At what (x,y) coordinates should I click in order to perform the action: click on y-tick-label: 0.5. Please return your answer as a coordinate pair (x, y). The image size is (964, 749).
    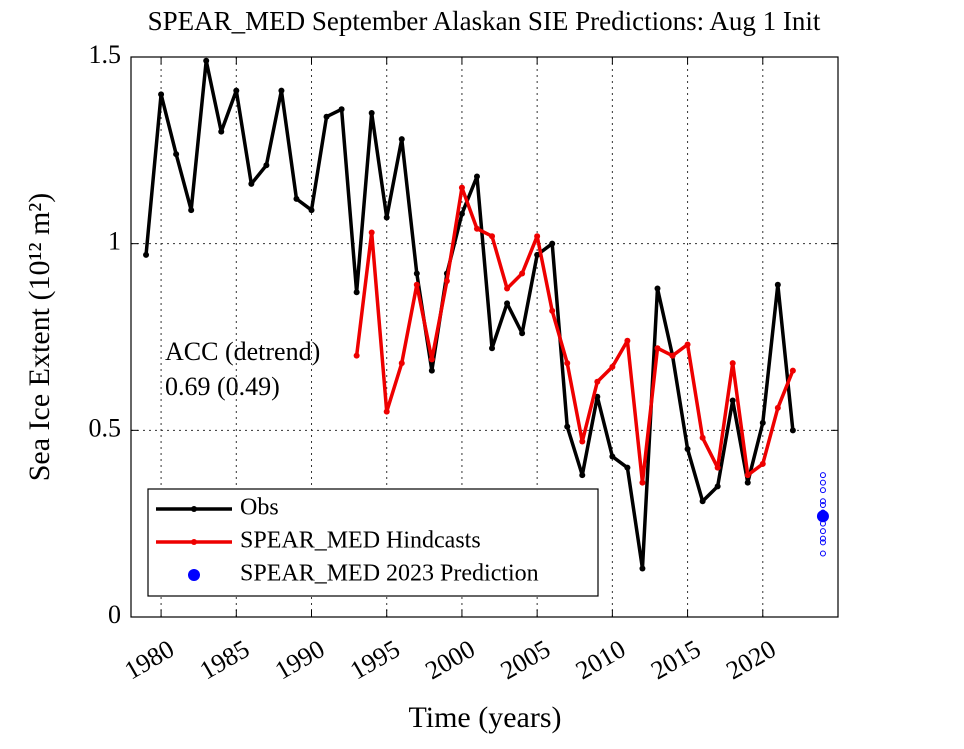
    Looking at the image, I should click on (105, 427).